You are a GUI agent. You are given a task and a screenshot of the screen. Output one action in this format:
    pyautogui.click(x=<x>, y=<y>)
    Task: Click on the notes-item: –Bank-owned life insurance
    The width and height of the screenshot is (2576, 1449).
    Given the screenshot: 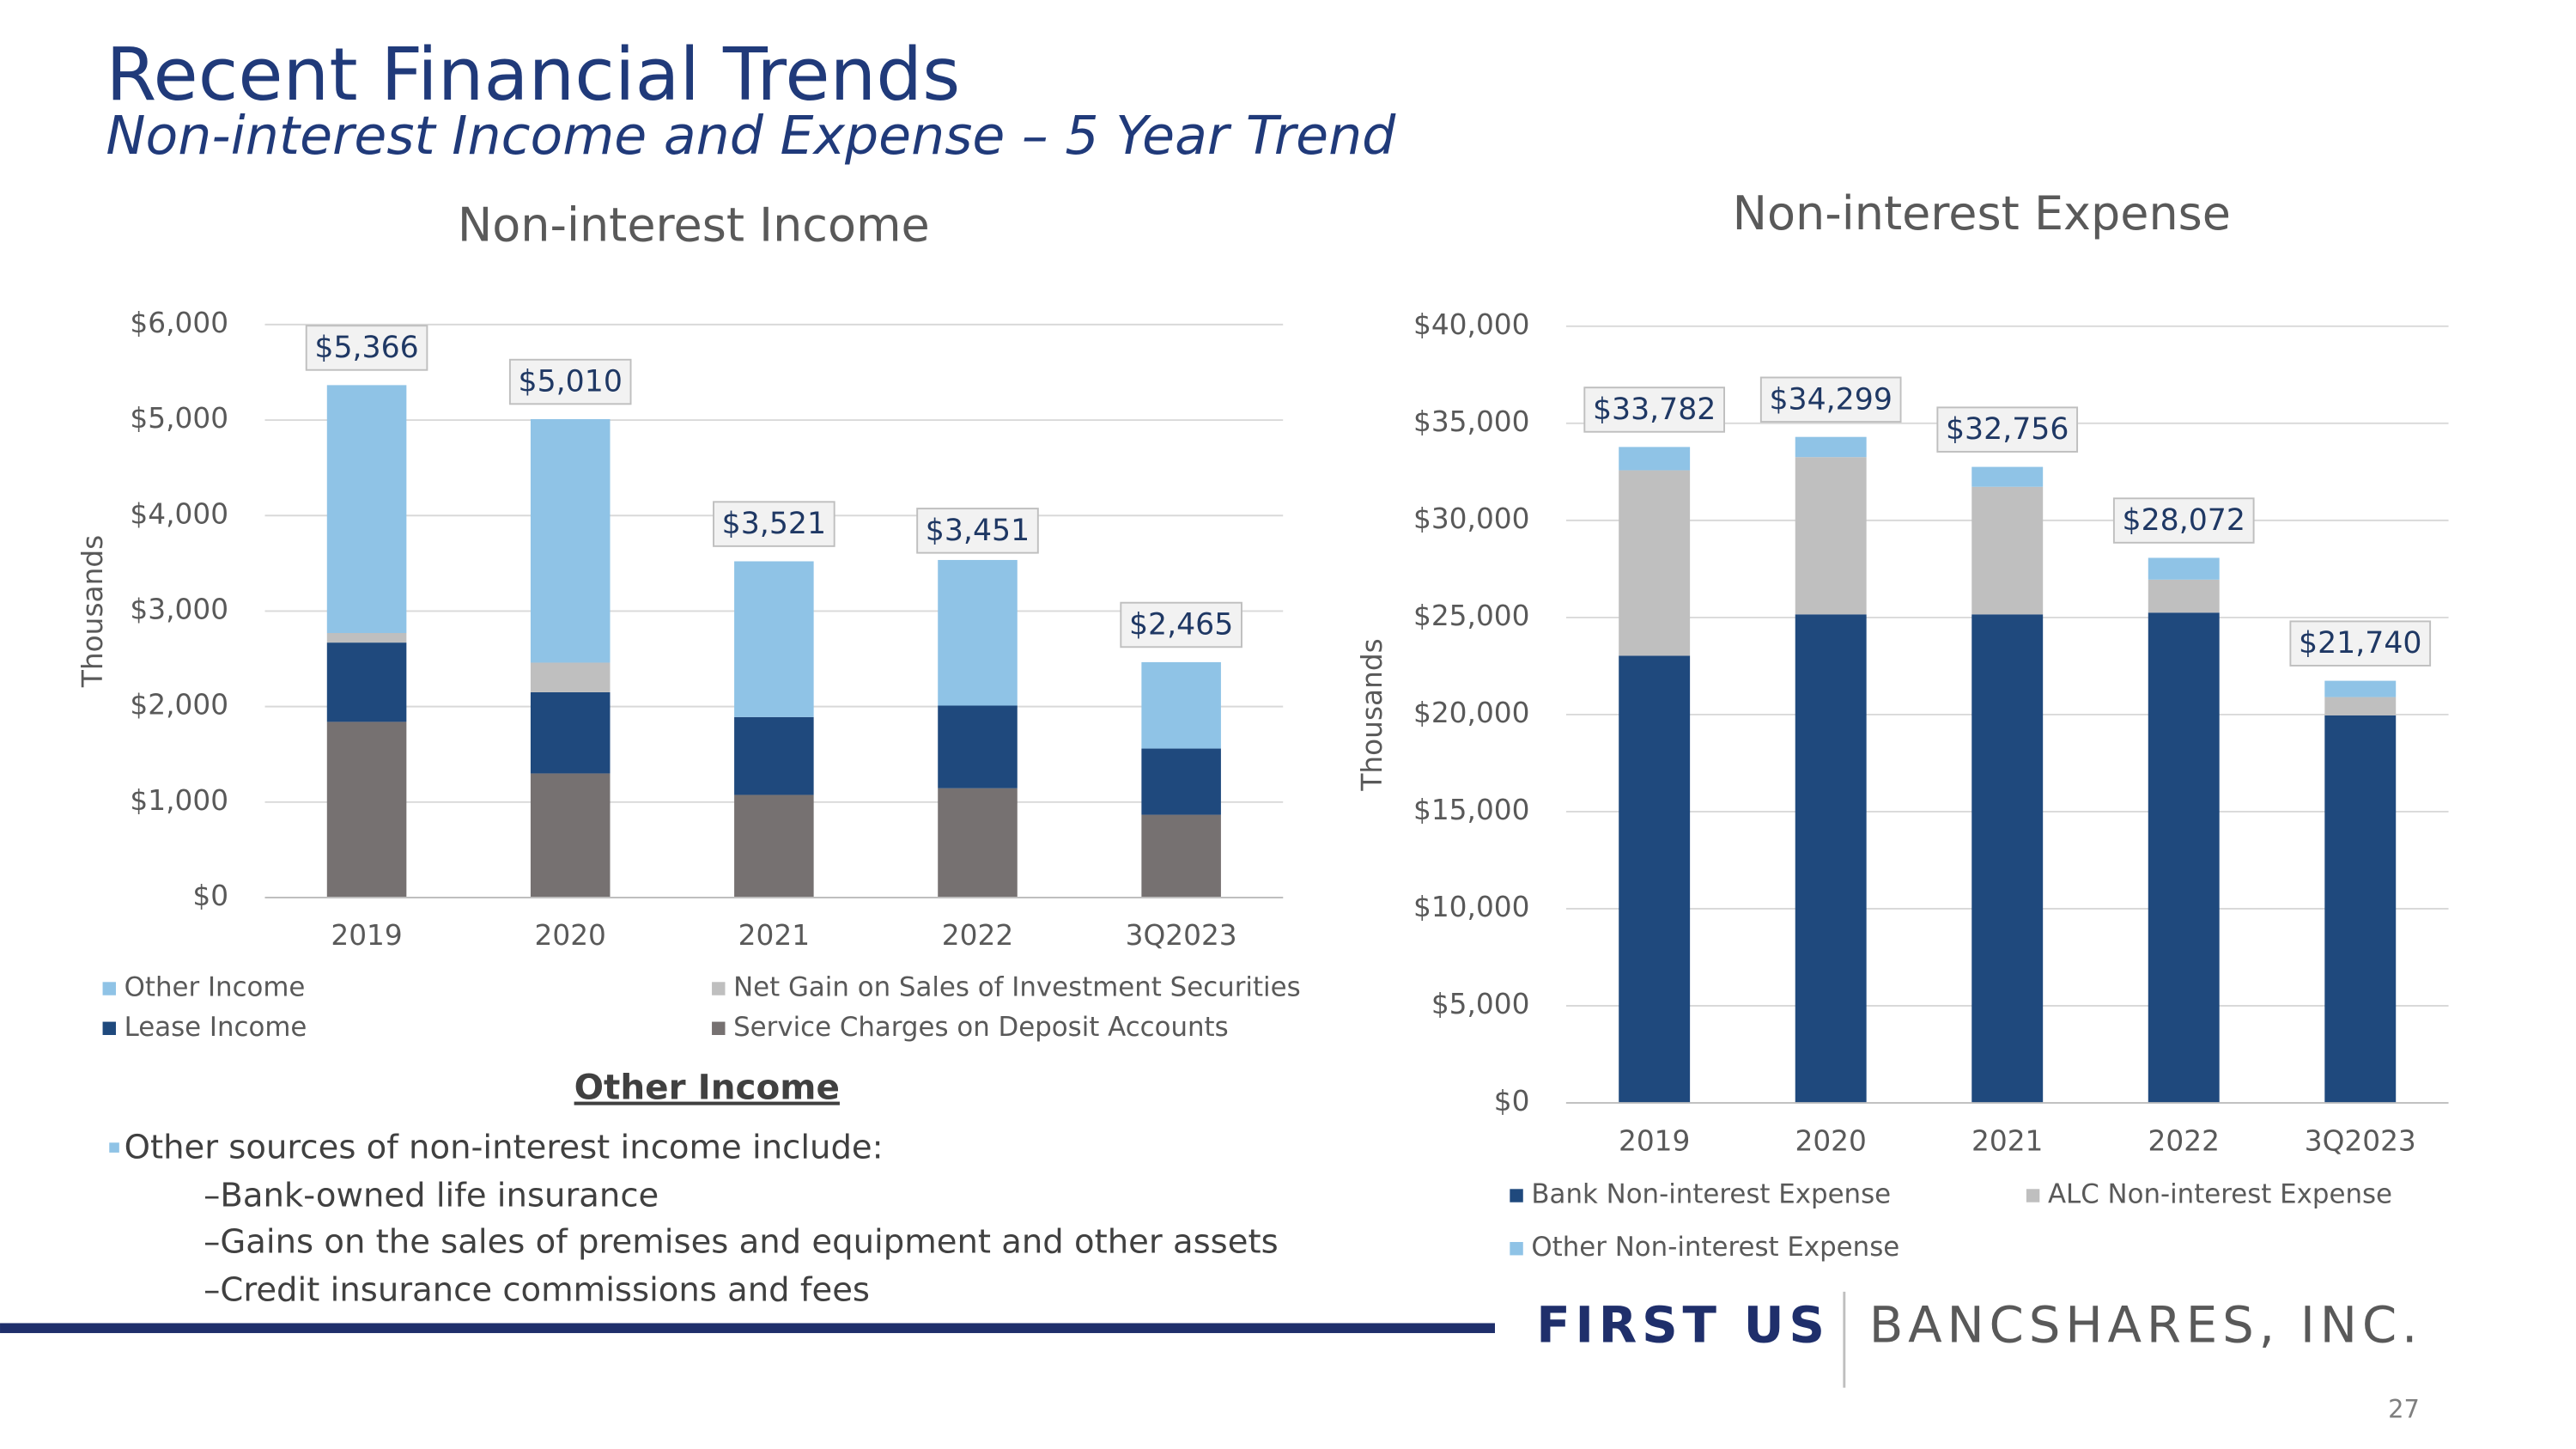 What is the action you would take?
    pyautogui.click(x=431, y=1195)
    